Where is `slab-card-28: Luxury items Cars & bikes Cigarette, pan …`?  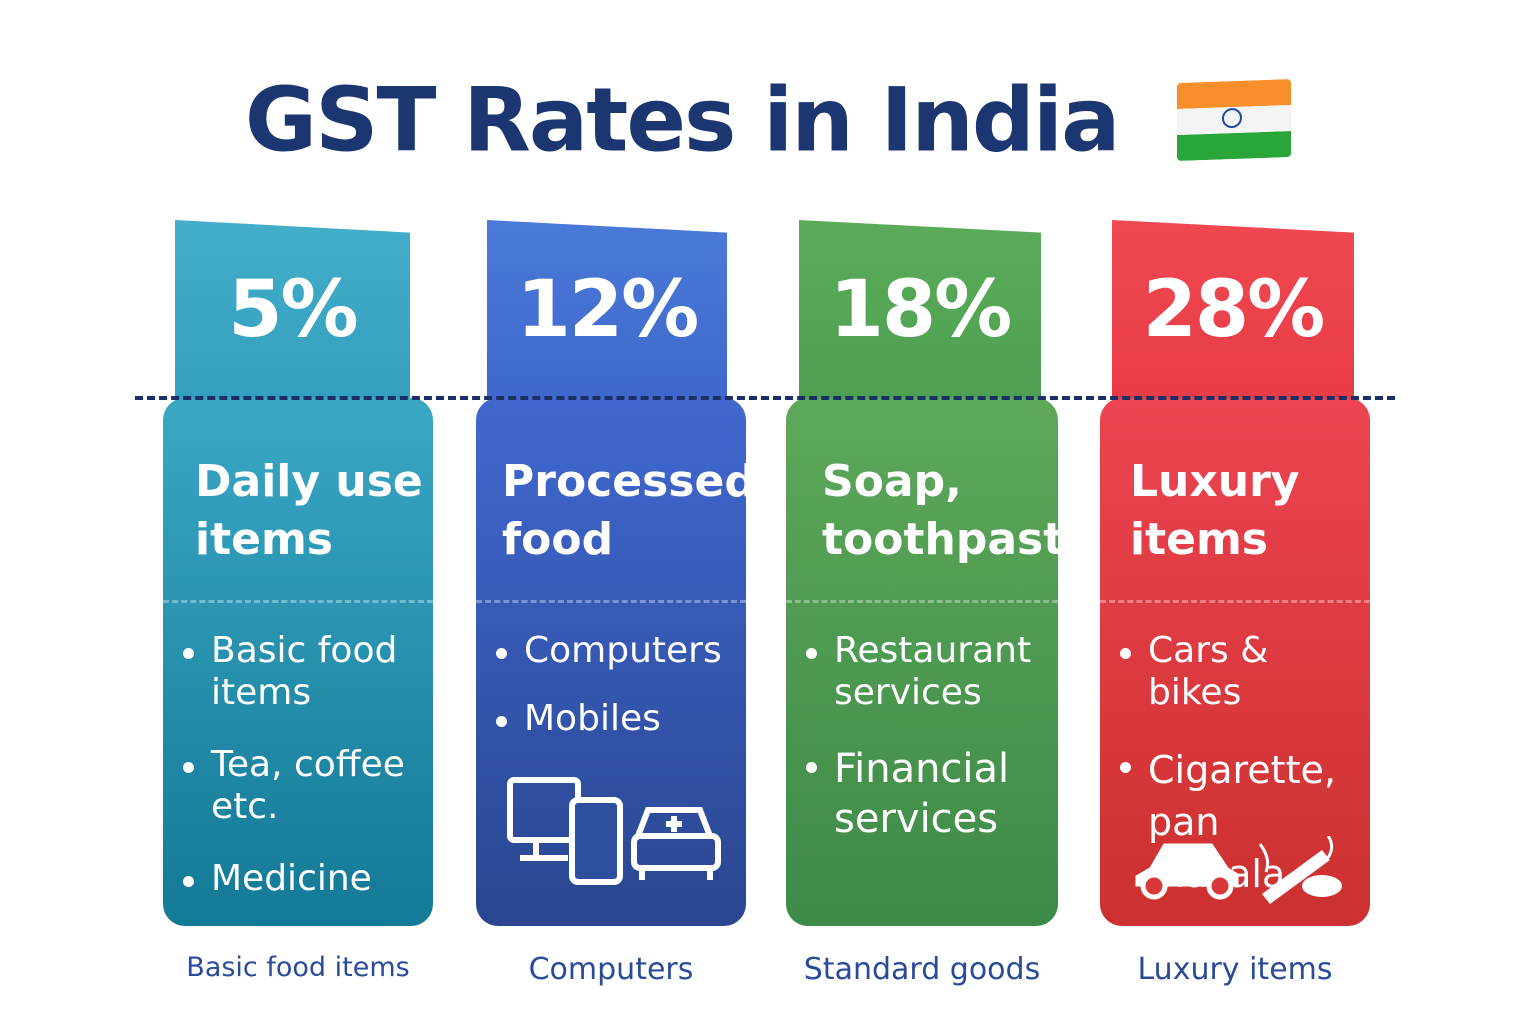 slab-card-28: Luxury items Cars & bikes Cigarette, pan … is located at coordinates (1235, 662).